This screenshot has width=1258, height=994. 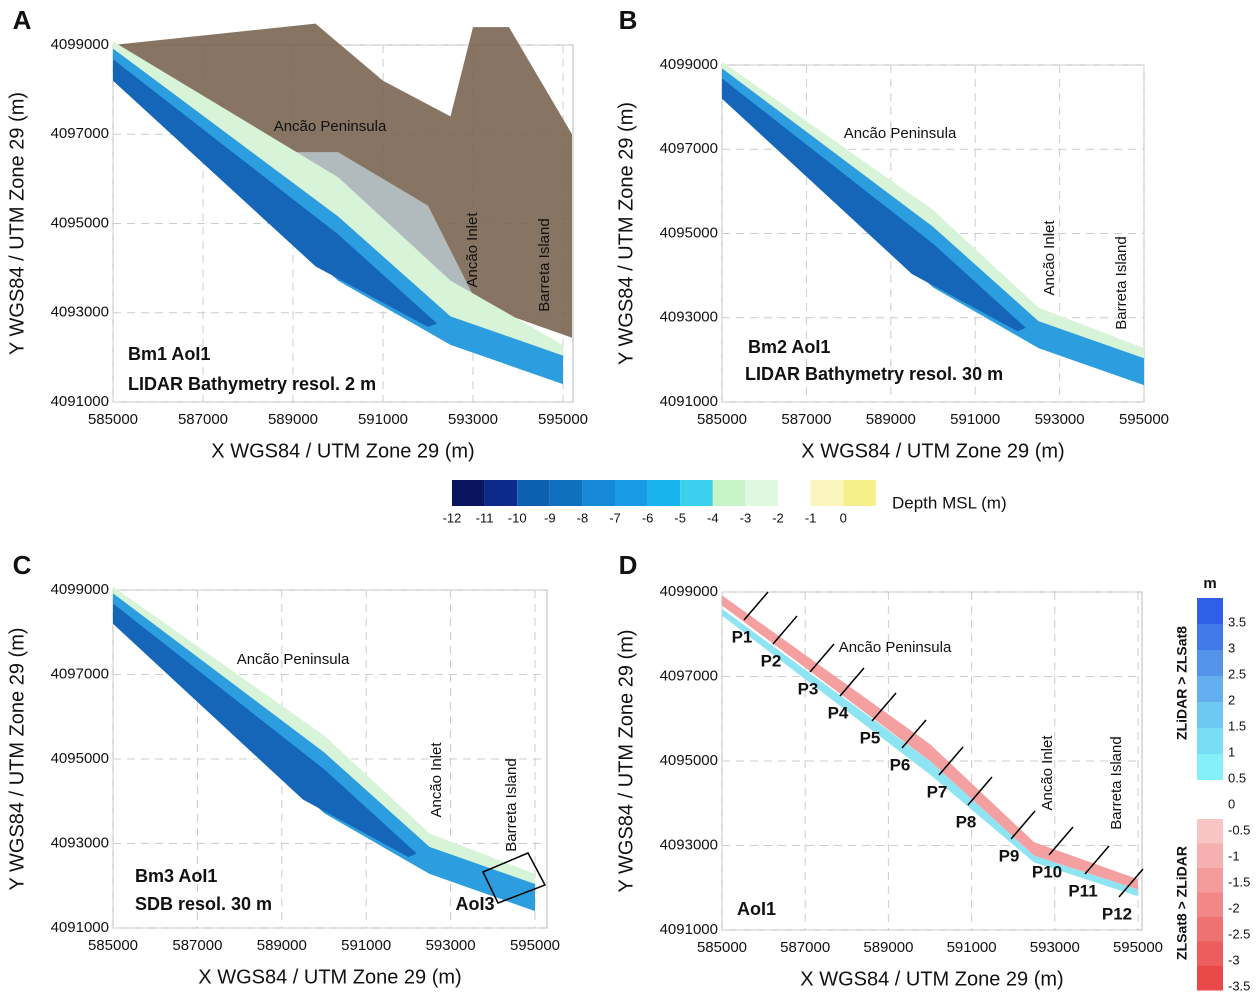 I want to click on depth-legend-tick: -7, so click(x=615, y=517).